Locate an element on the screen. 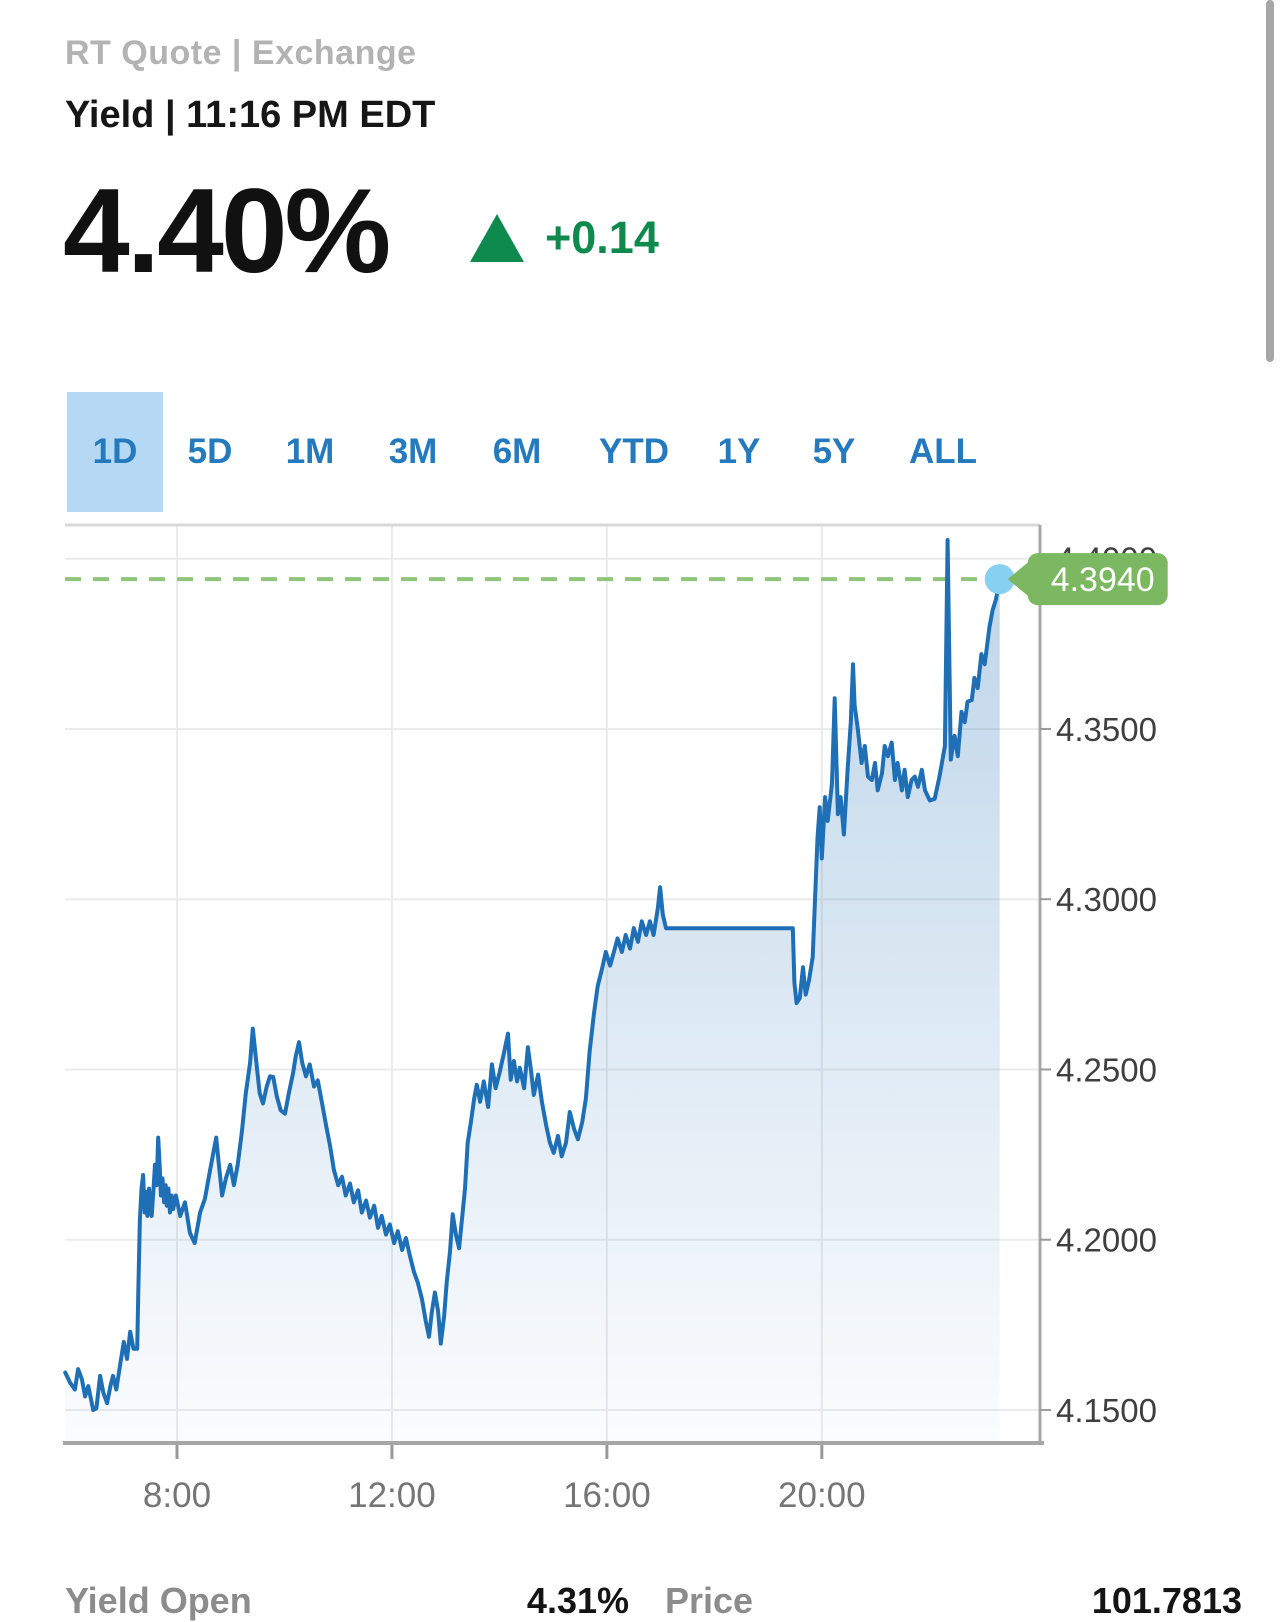 The height and width of the screenshot is (1622, 1284). range-tabs: 1D 5D 1M 3M 6M YTD 1Y 5Y ALL is located at coordinates (642, 452).